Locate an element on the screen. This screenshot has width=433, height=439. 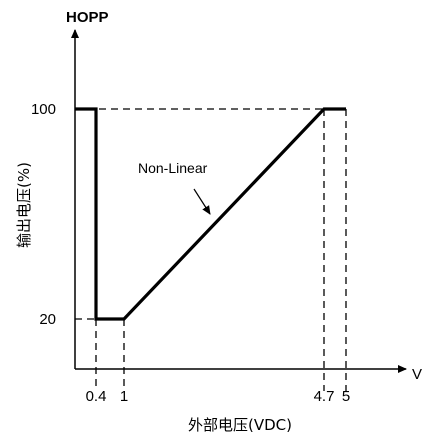
y-tick-label: 100 is located at coordinates (43, 109).